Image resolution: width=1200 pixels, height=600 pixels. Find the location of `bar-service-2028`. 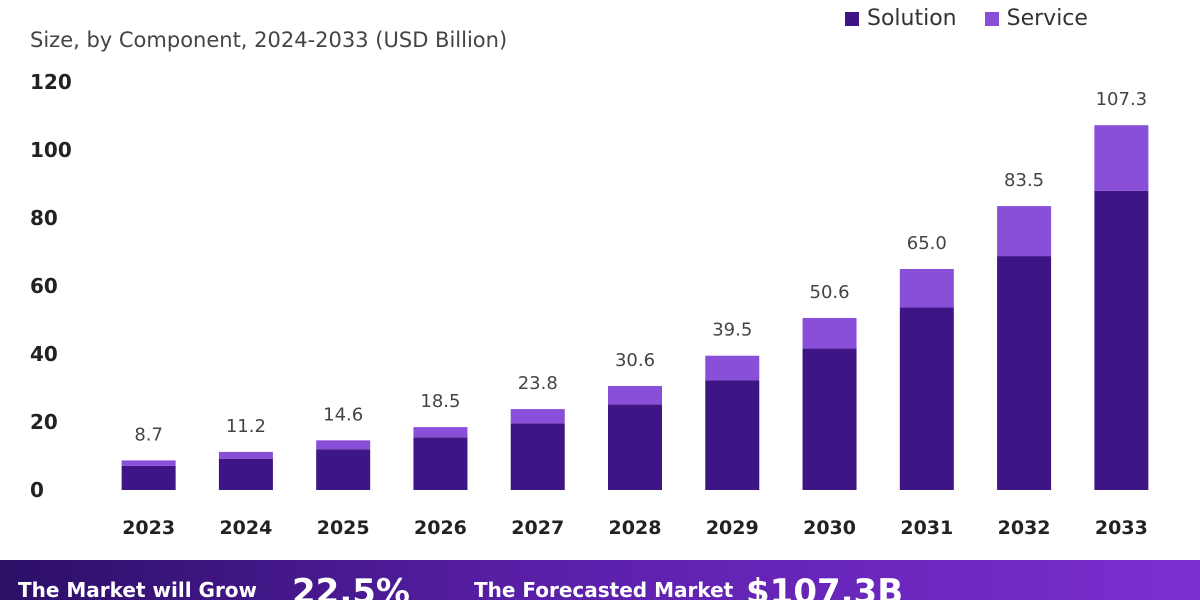

bar-service-2028 is located at coordinates (635, 395).